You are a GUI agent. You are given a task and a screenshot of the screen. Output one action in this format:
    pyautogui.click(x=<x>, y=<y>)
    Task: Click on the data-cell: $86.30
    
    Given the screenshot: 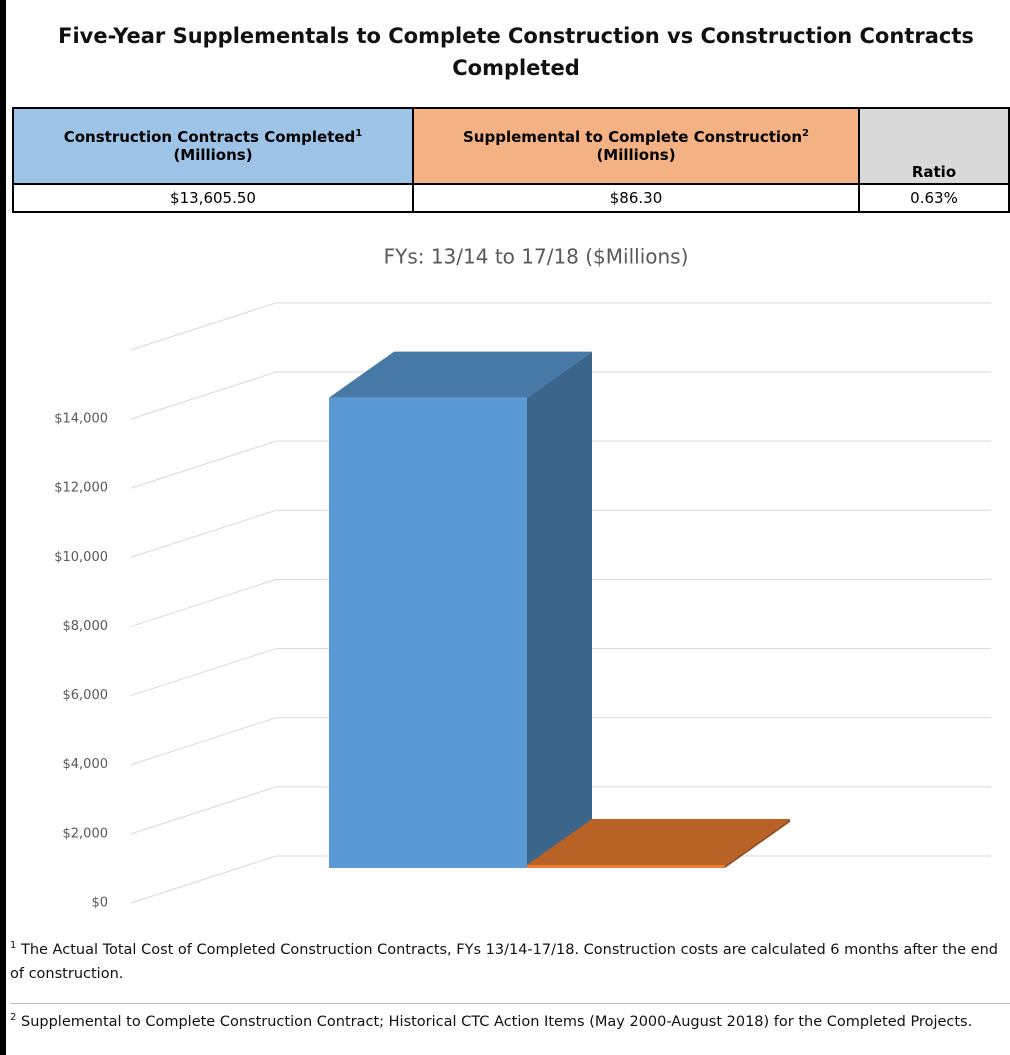 What is the action you would take?
    pyautogui.click(x=636, y=198)
    